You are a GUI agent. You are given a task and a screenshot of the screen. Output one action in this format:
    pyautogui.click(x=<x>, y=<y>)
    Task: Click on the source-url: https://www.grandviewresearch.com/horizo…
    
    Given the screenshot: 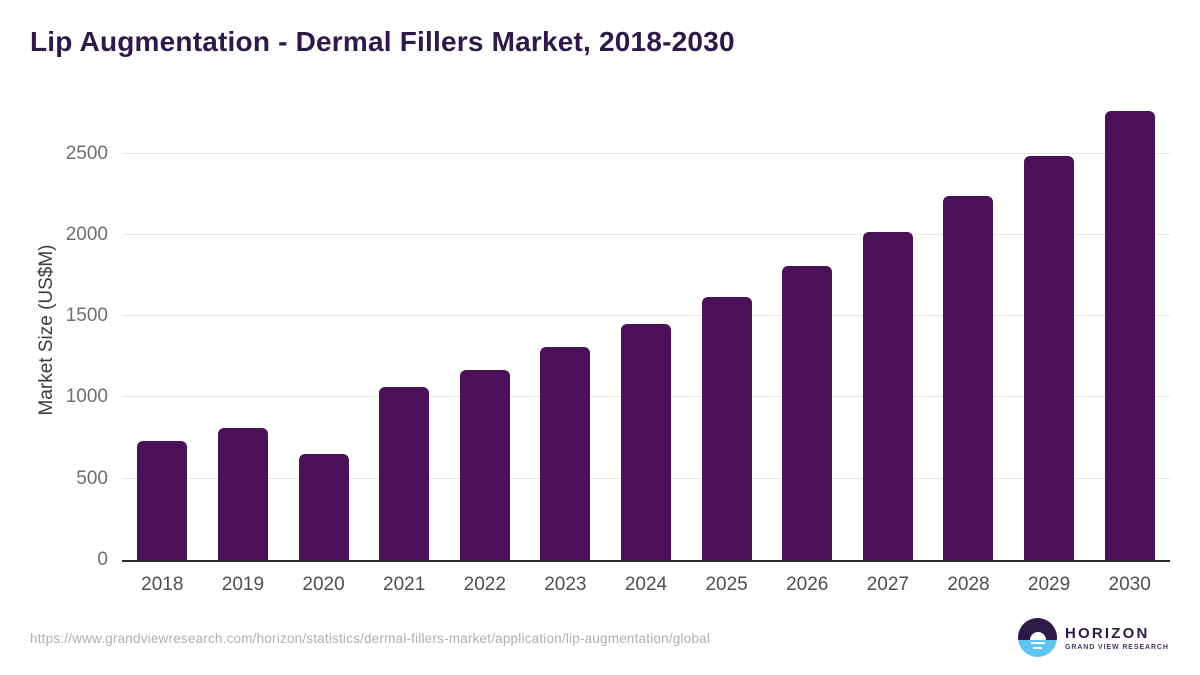 What is the action you would take?
    pyautogui.click(x=370, y=638)
    